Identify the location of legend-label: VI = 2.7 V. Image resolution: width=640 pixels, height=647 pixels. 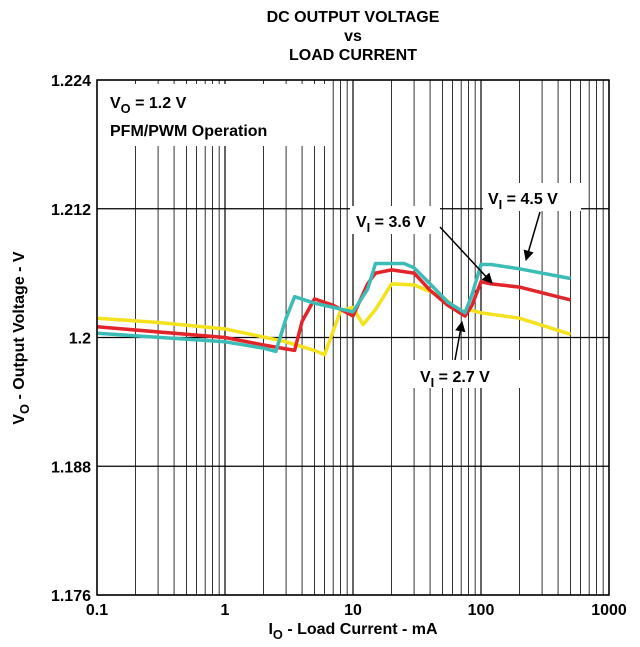
(455, 379).